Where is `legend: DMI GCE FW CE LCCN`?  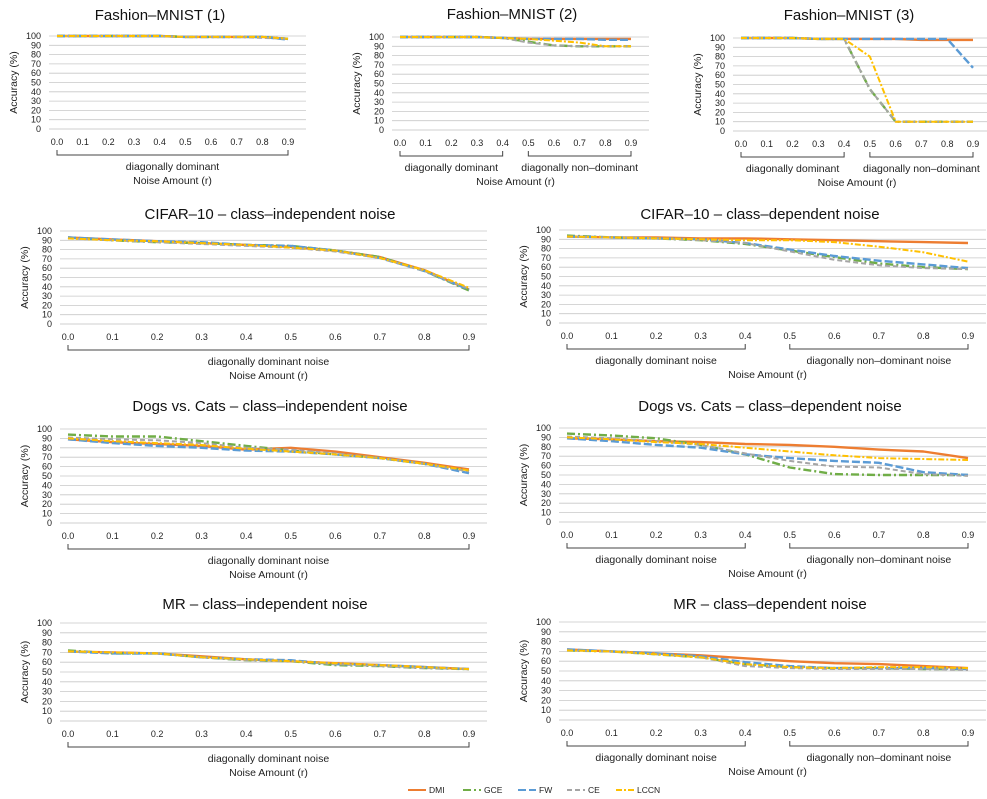
legend: DMI GCE FW CE LCCN is located at coordinates (534, 790).